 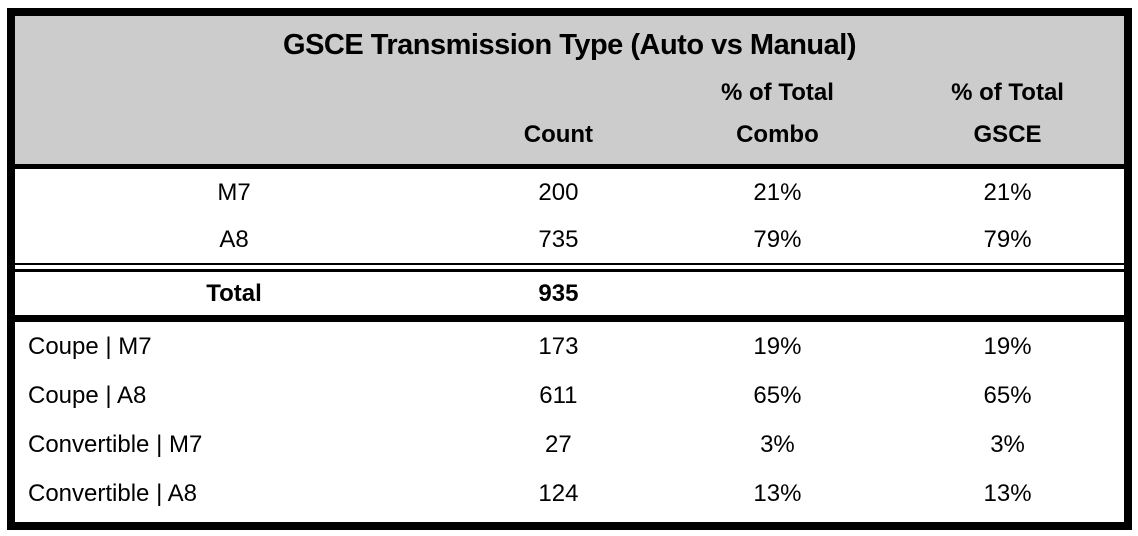 I want to click on table-row: Convertible | A8 124 13% 13%, so click(x=569, y=493).